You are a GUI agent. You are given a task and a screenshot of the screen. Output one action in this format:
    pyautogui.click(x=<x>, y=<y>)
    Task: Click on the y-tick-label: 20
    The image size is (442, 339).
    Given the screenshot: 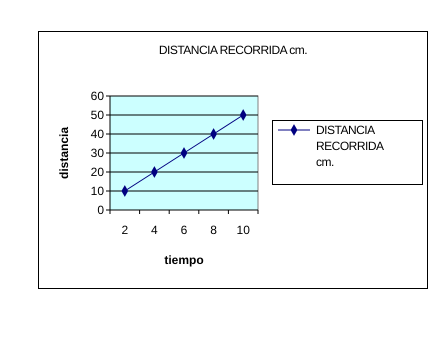 What is the action you would take?
    pyautogui.click(x=97, y=172)
    